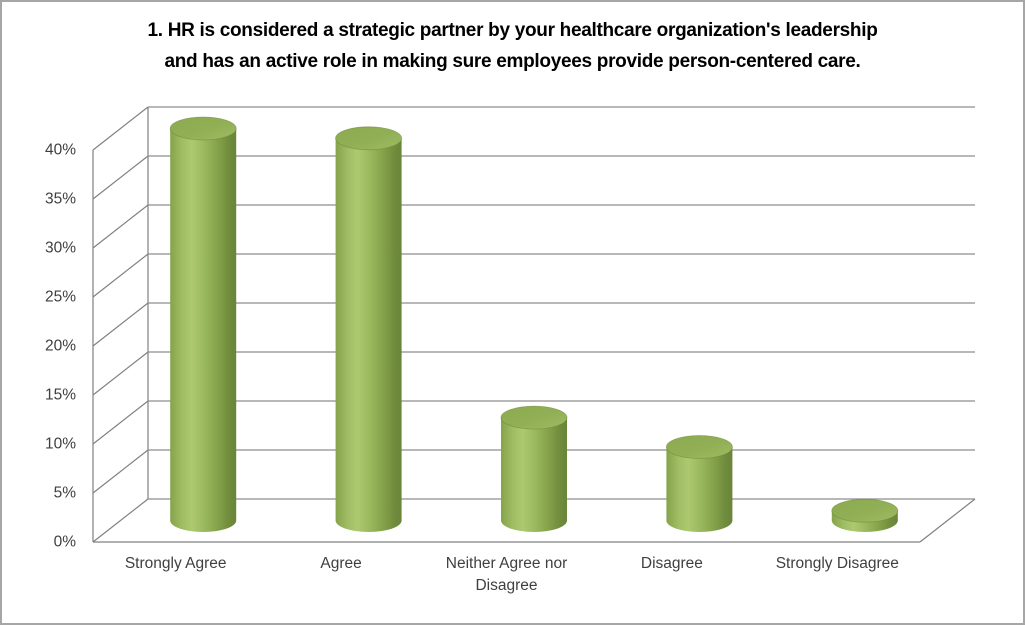  I want to click on floor-right-edge, so click(947, 520).